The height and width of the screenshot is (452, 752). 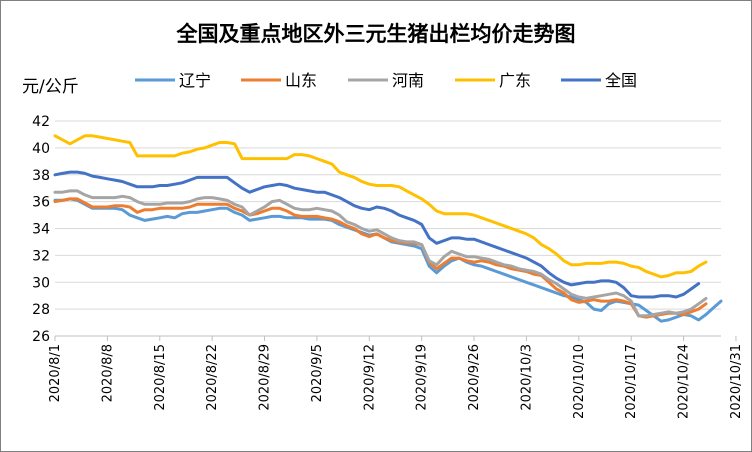 I want to click on y-tick-label: 38, so click(x=41, y=176).